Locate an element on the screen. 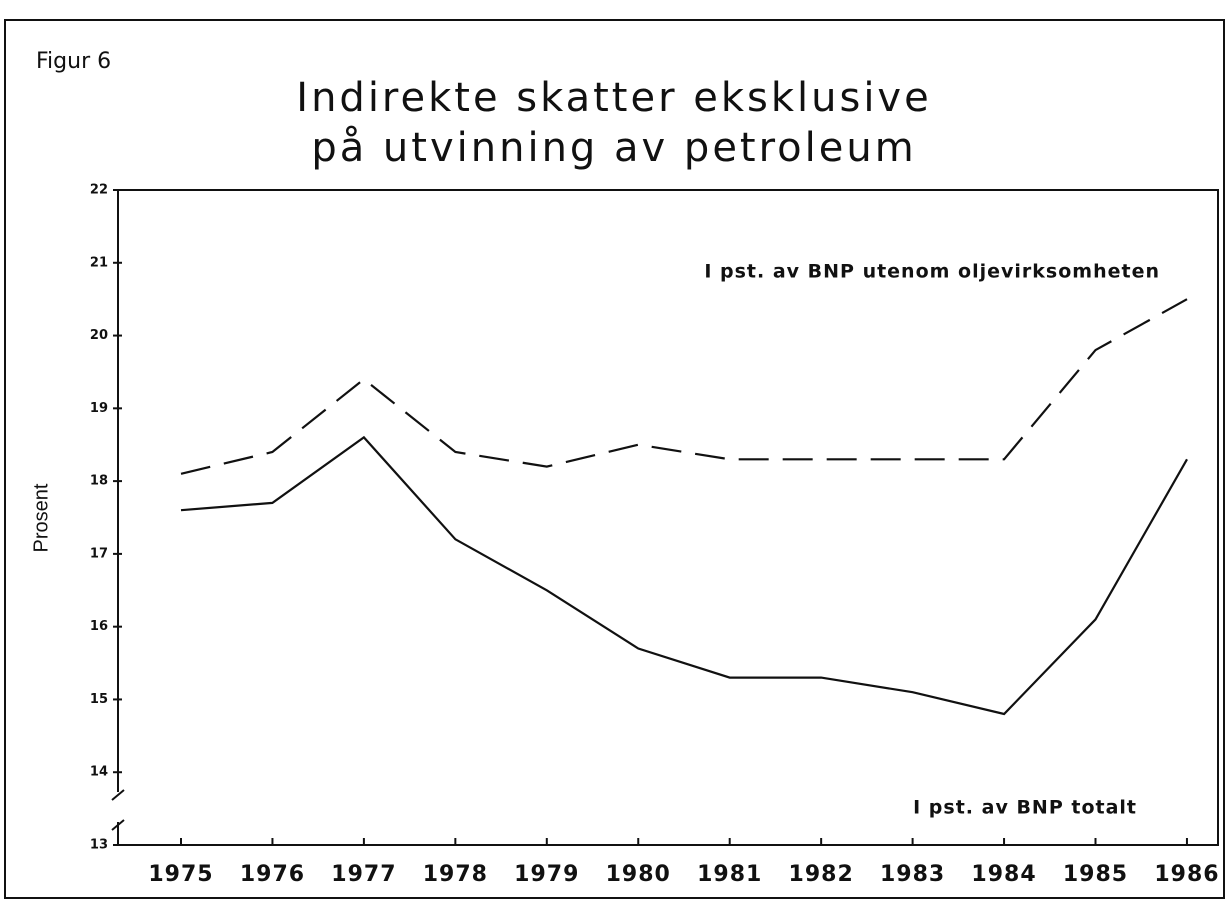  series-label: I pst. av BNP totalt is located at coordinates (1025, 808).